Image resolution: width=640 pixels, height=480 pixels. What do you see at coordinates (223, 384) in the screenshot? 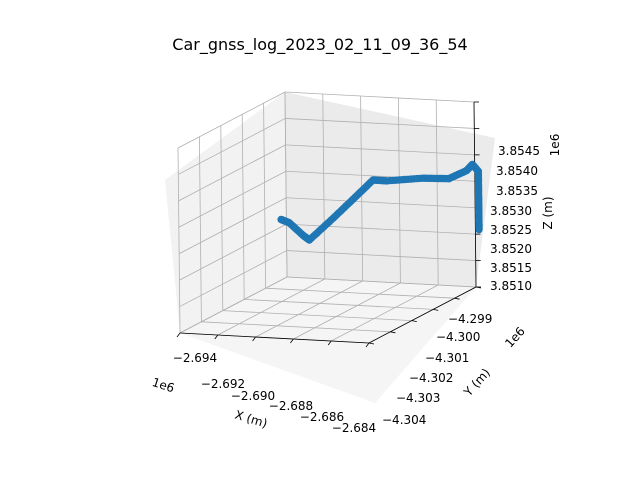
I see `x-tick-label: −2.692` at bounding box center [223, 384].